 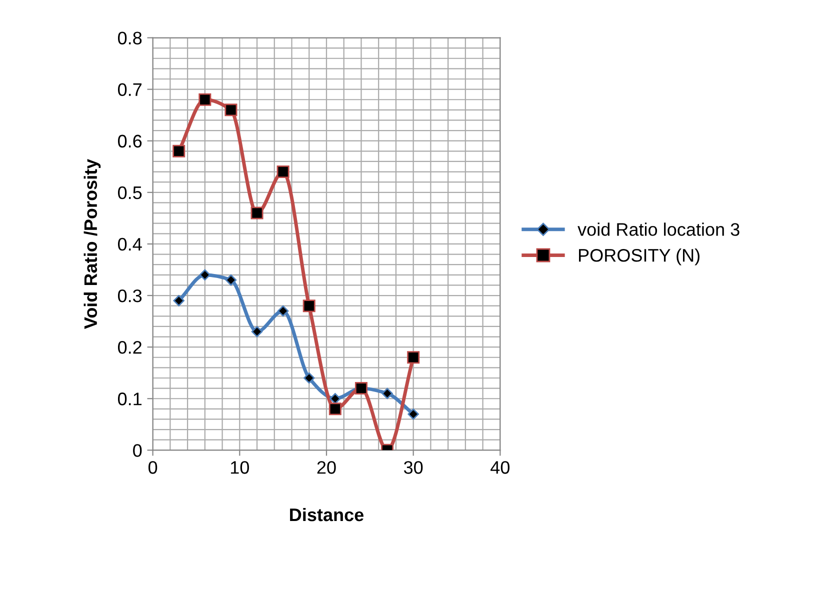 What do you see at coordinates (130, 399) in the screenshot?
I see `y-tick-label: 0.1` at bounding box center [130, 399].